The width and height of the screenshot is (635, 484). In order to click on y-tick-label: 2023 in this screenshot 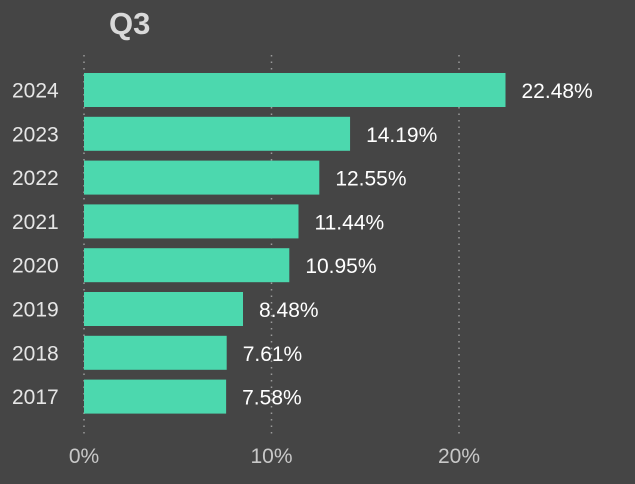, I will do `click(35, 134)`.